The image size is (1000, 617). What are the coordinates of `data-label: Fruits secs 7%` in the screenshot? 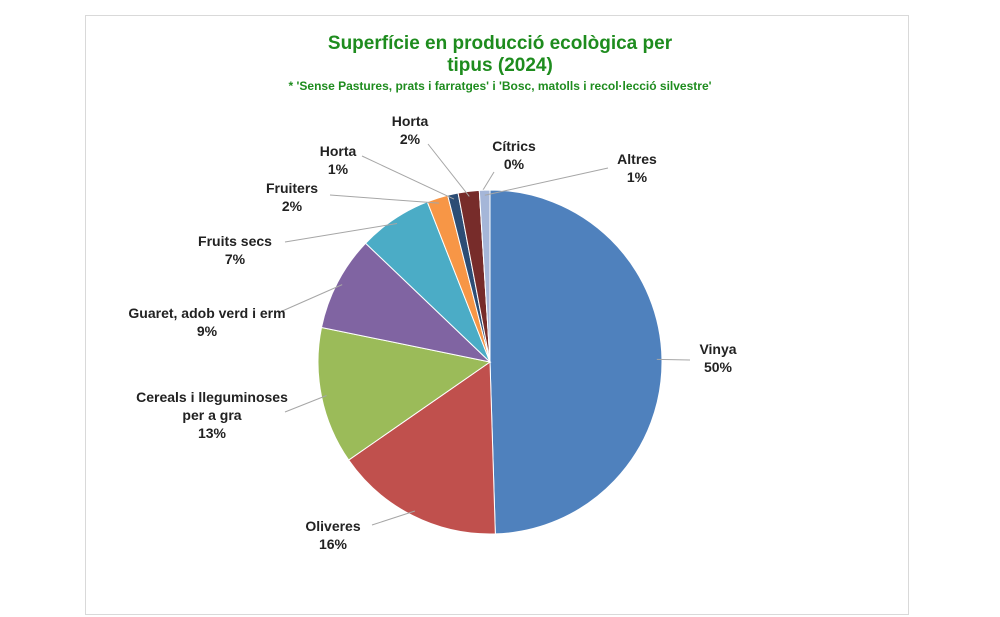 It's located at (235, 250).